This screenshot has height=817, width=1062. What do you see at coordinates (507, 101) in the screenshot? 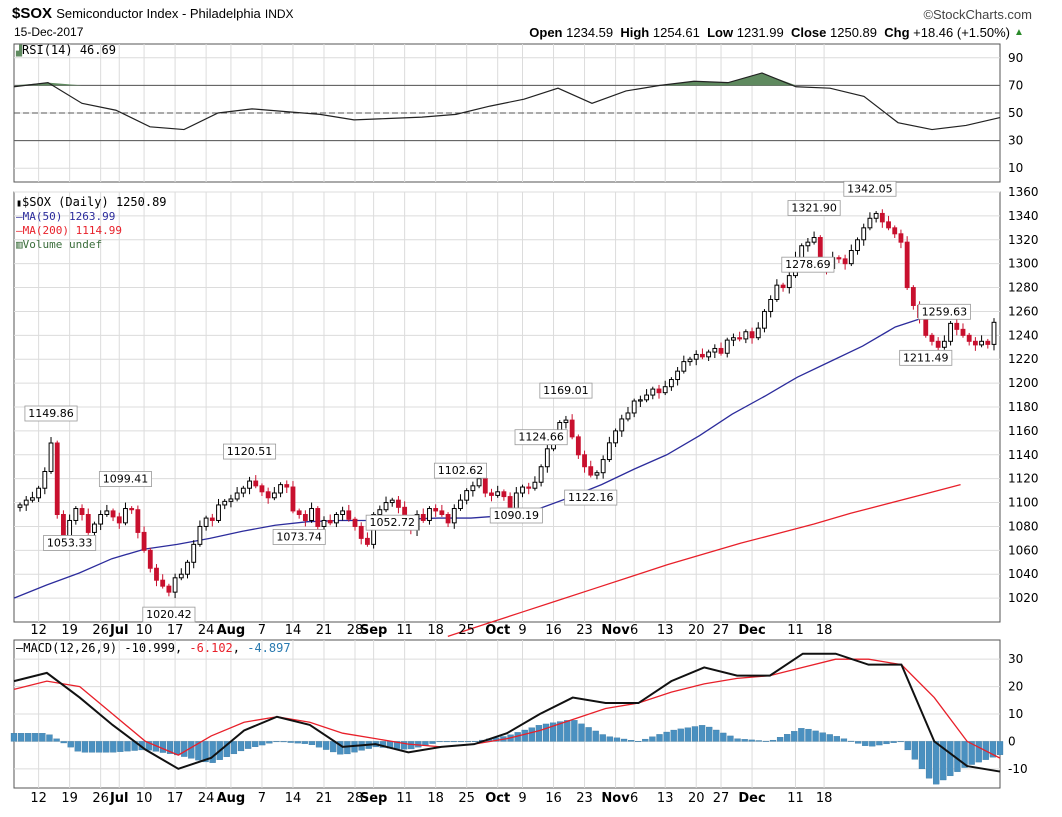
I see `rsi-line` at bounding box center [507, 101].